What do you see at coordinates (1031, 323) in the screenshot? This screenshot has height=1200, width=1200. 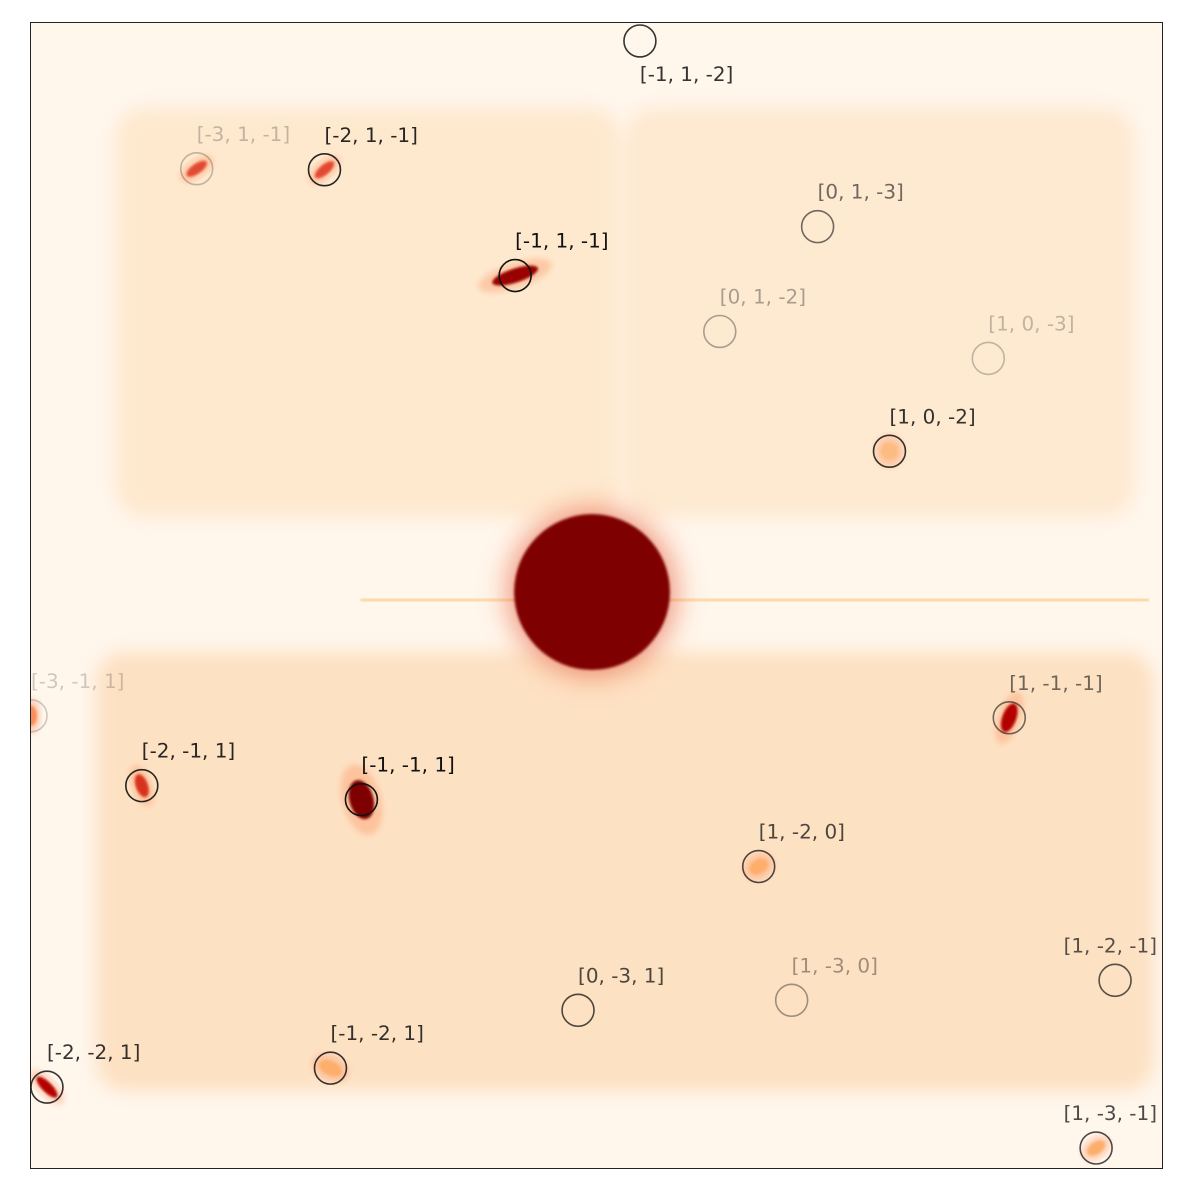 I see `reflection-label: [1, 0, -3]` at bounding box center [1031, 323].